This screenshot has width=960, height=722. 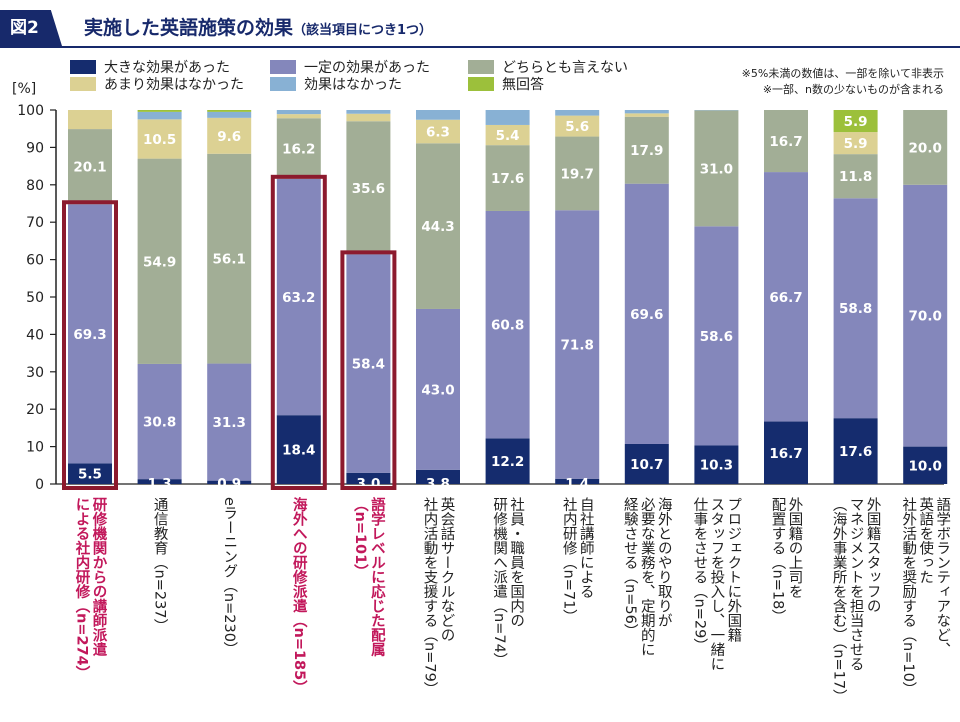 What do you see at coordinates (569, 560) in the screenshot?
I see `category-label: 社内研修（n=71）` at bounding box center [569, 560].